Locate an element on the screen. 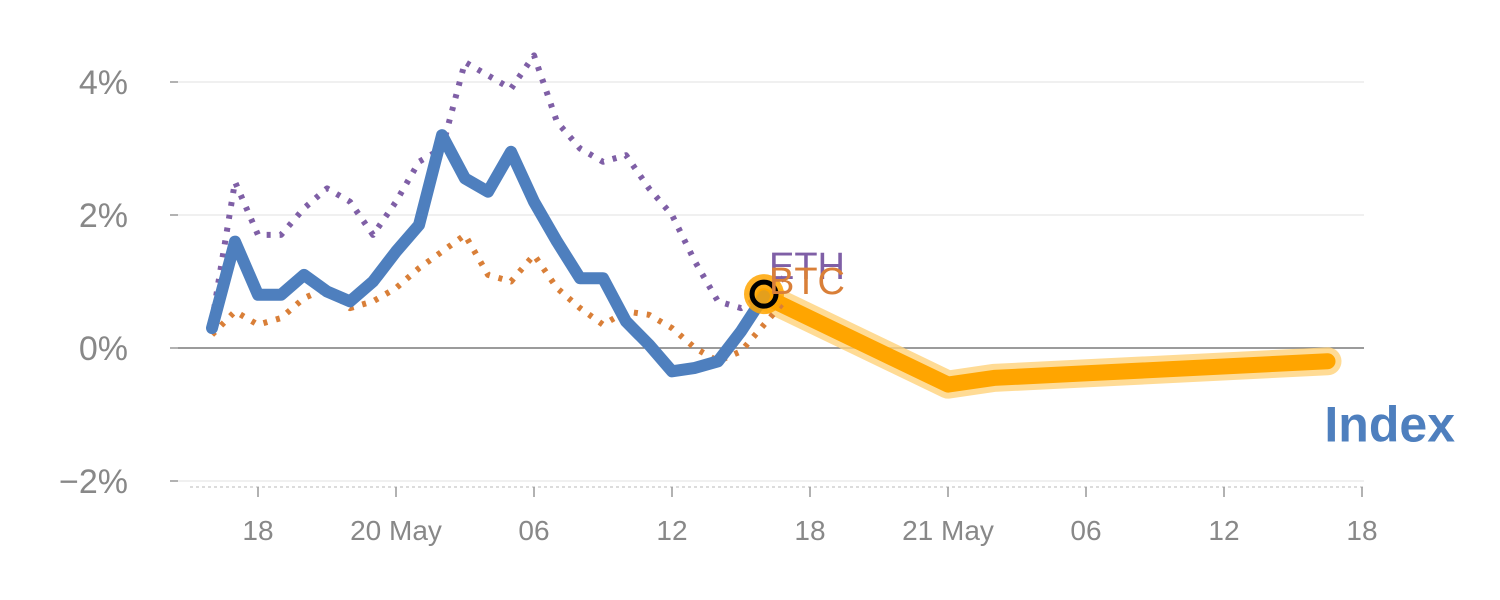 Image resolution: width=1500 pixels, height=600 pixels. projection-line is located at coordinates (1046, 340).